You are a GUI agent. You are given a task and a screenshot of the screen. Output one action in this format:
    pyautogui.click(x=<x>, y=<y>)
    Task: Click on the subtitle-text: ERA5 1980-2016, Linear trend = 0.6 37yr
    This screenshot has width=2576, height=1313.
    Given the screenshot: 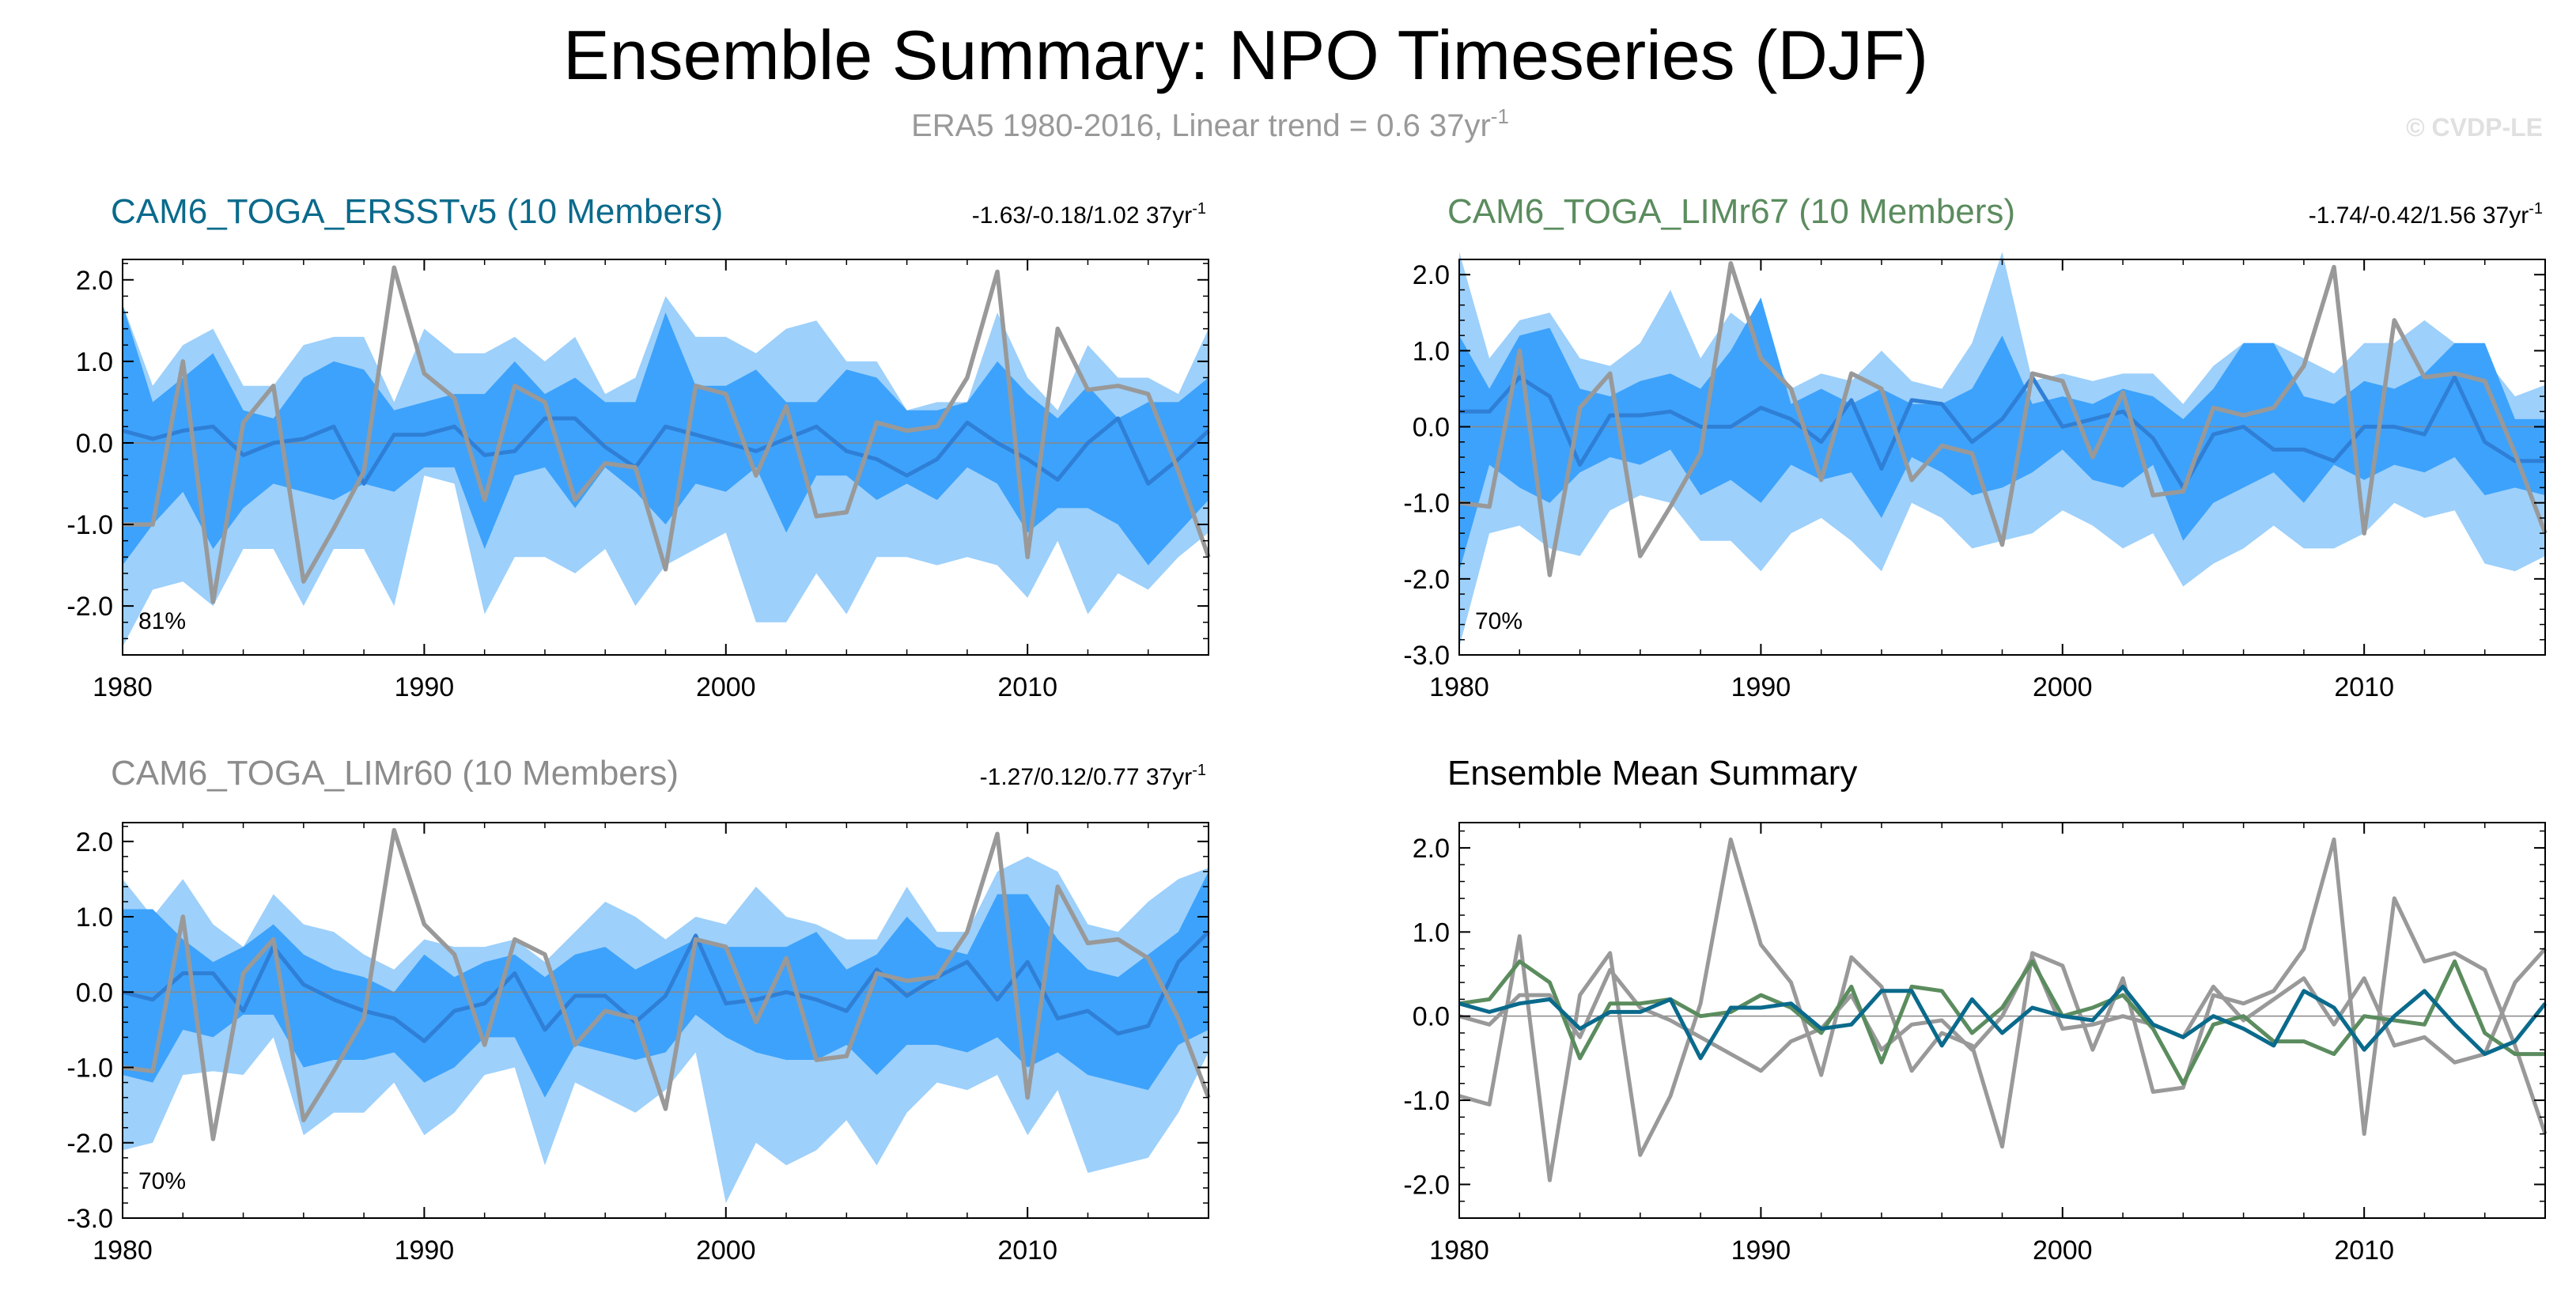 What is the action you would take?
    pyautogui.click(x=1201, y=126)
    